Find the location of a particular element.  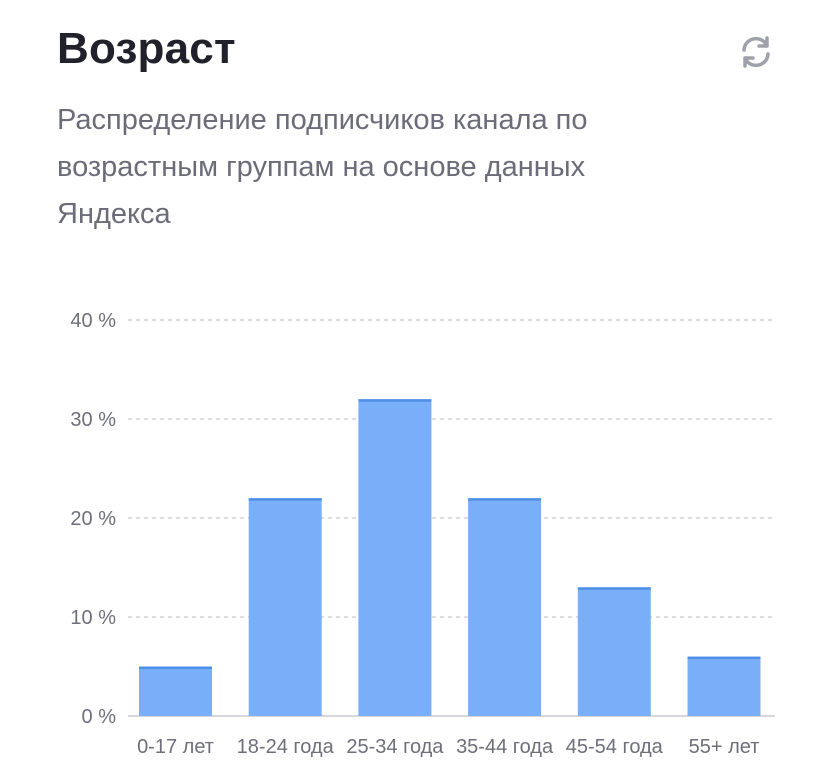

y-tick-label: 20 % is located at coordinates (93, 519).